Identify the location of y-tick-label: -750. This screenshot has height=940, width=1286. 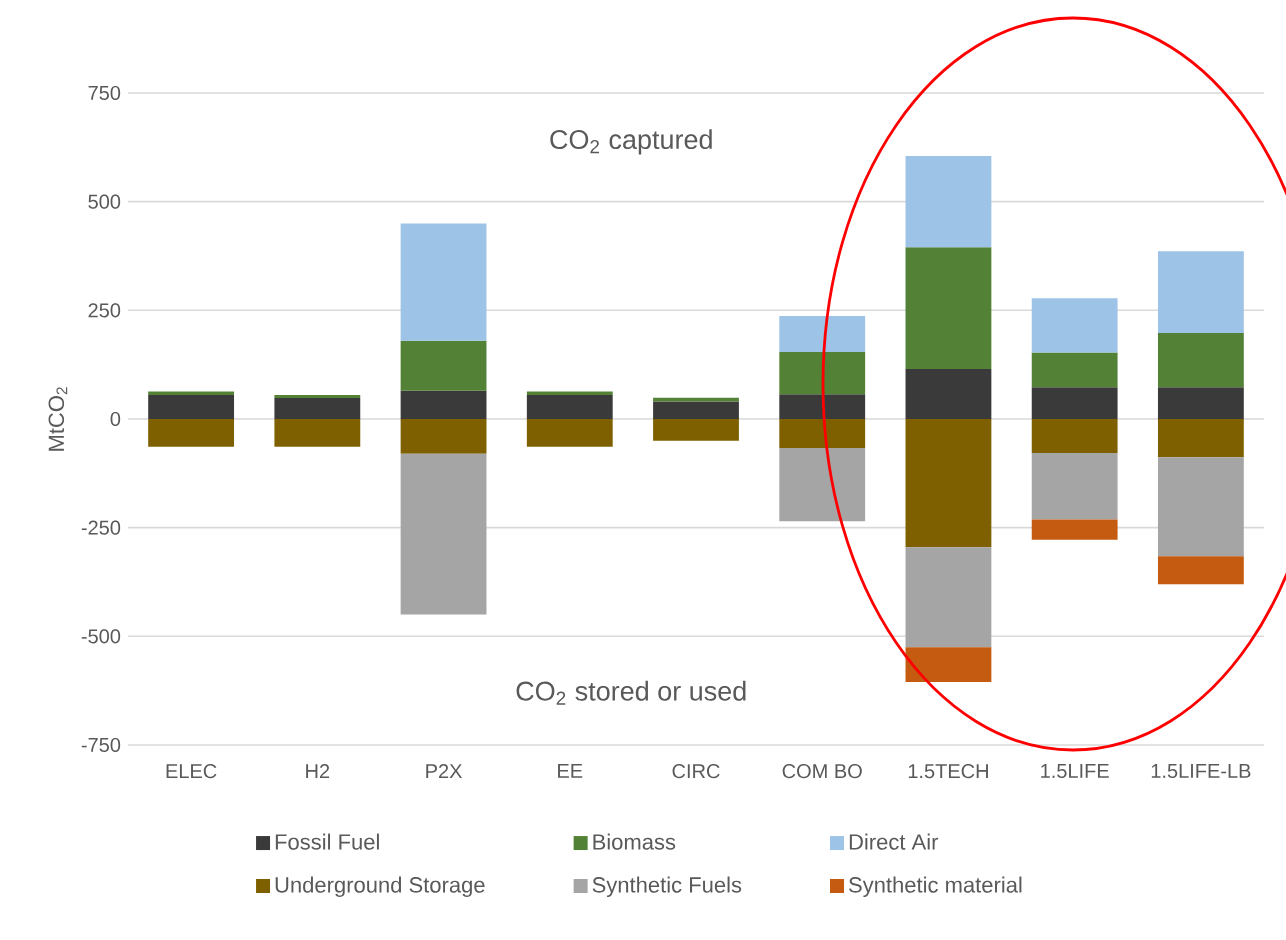
(101, 745).